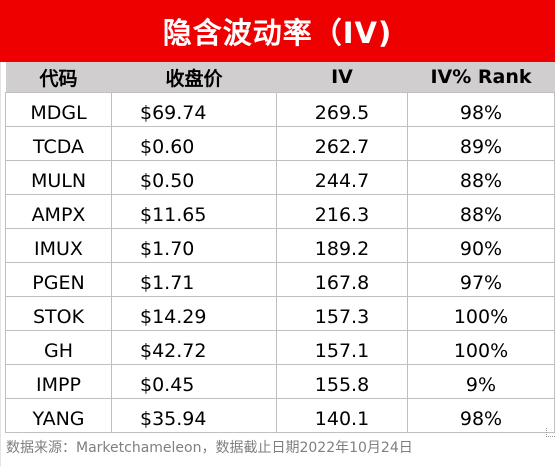 This screenshot has width=555, height=466. Describe the element at coordinates (58, 347) in the screenshot. I see `ticker-cell: GH` at that location.